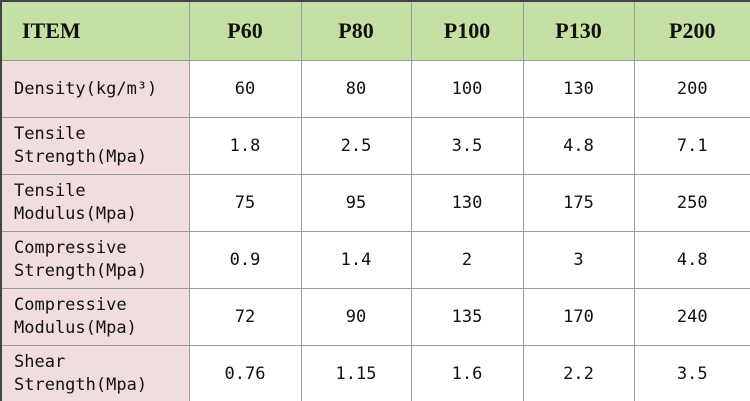 The height and width of the screenshot is (401, 750). What do you see at coordinates (245, 146) in the screenshot?
I see `value-cell: 1.8` at bounding box center [245, 146].